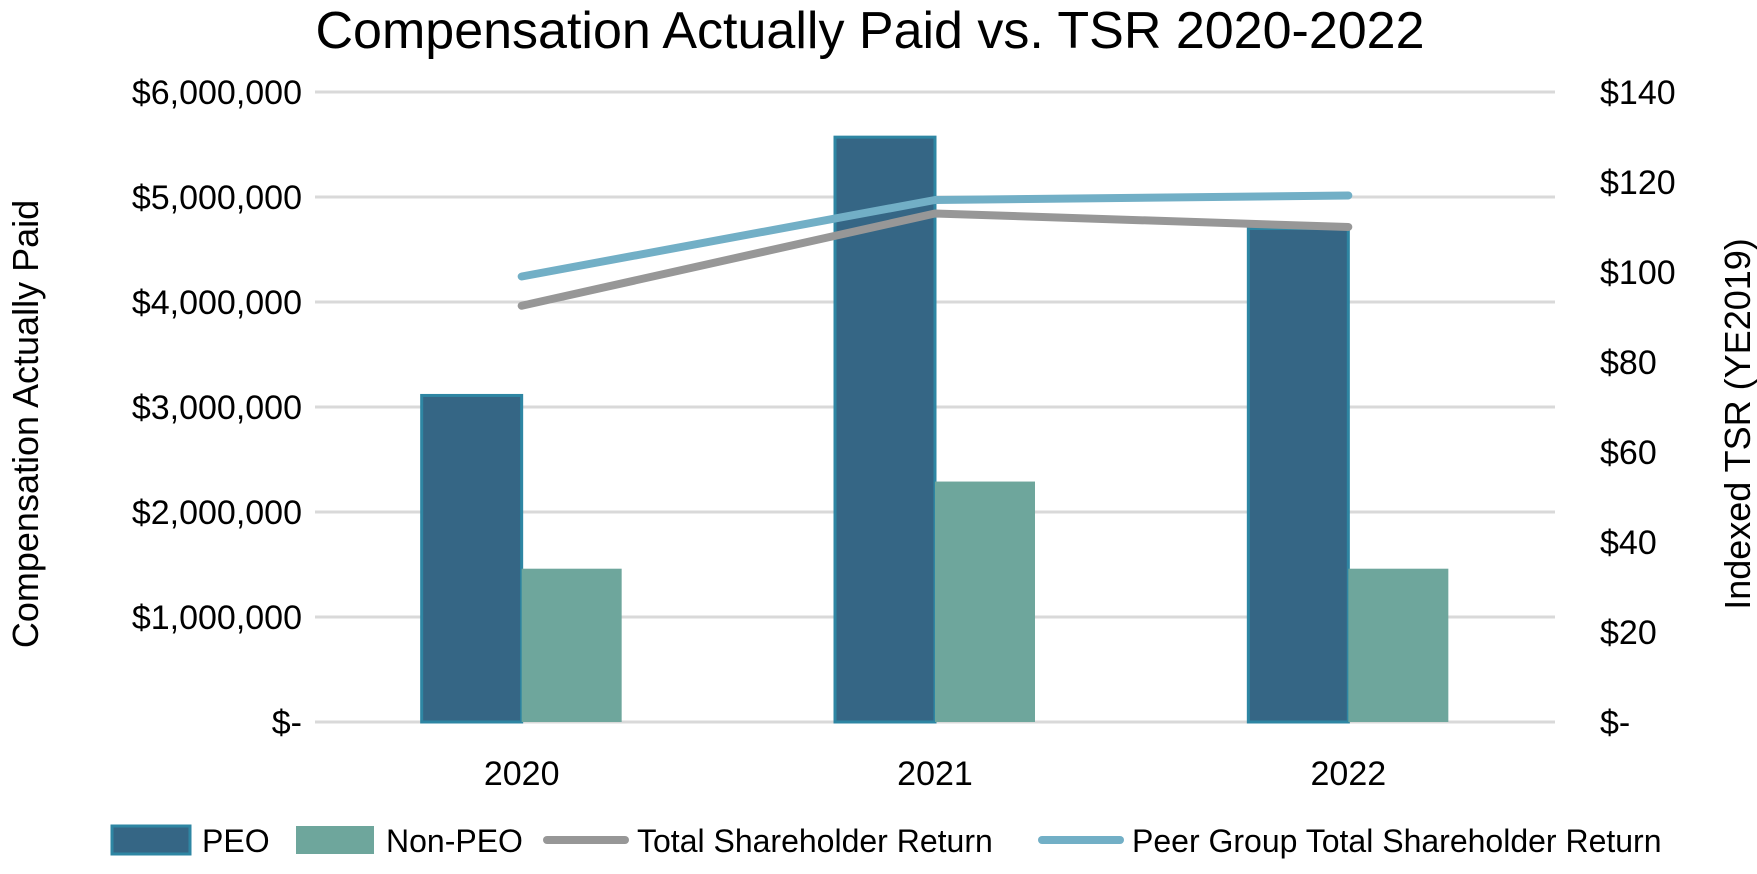 The height and width of the screenshot is (874, 1757). What do you see at coordinates (1349, 774) in the screenshot?
I see `x-tick-label: 2022` at bounding box center [1349, 774].